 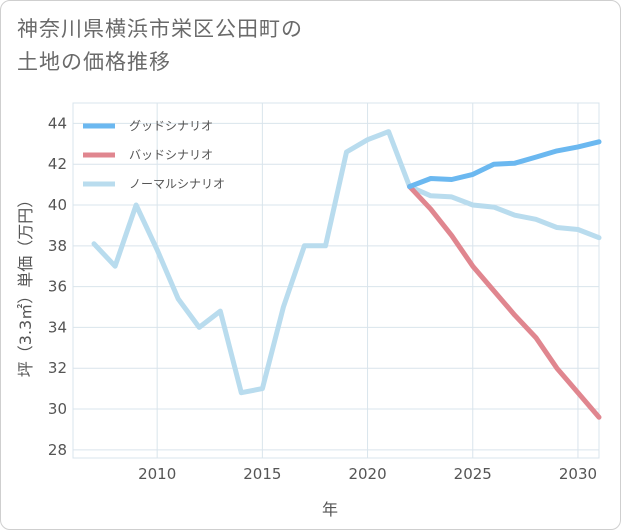 What do you see at coordinates (367, 474) in the screenshot?
I see `x-tick-label: 2020` at bounding box center [367, 474].